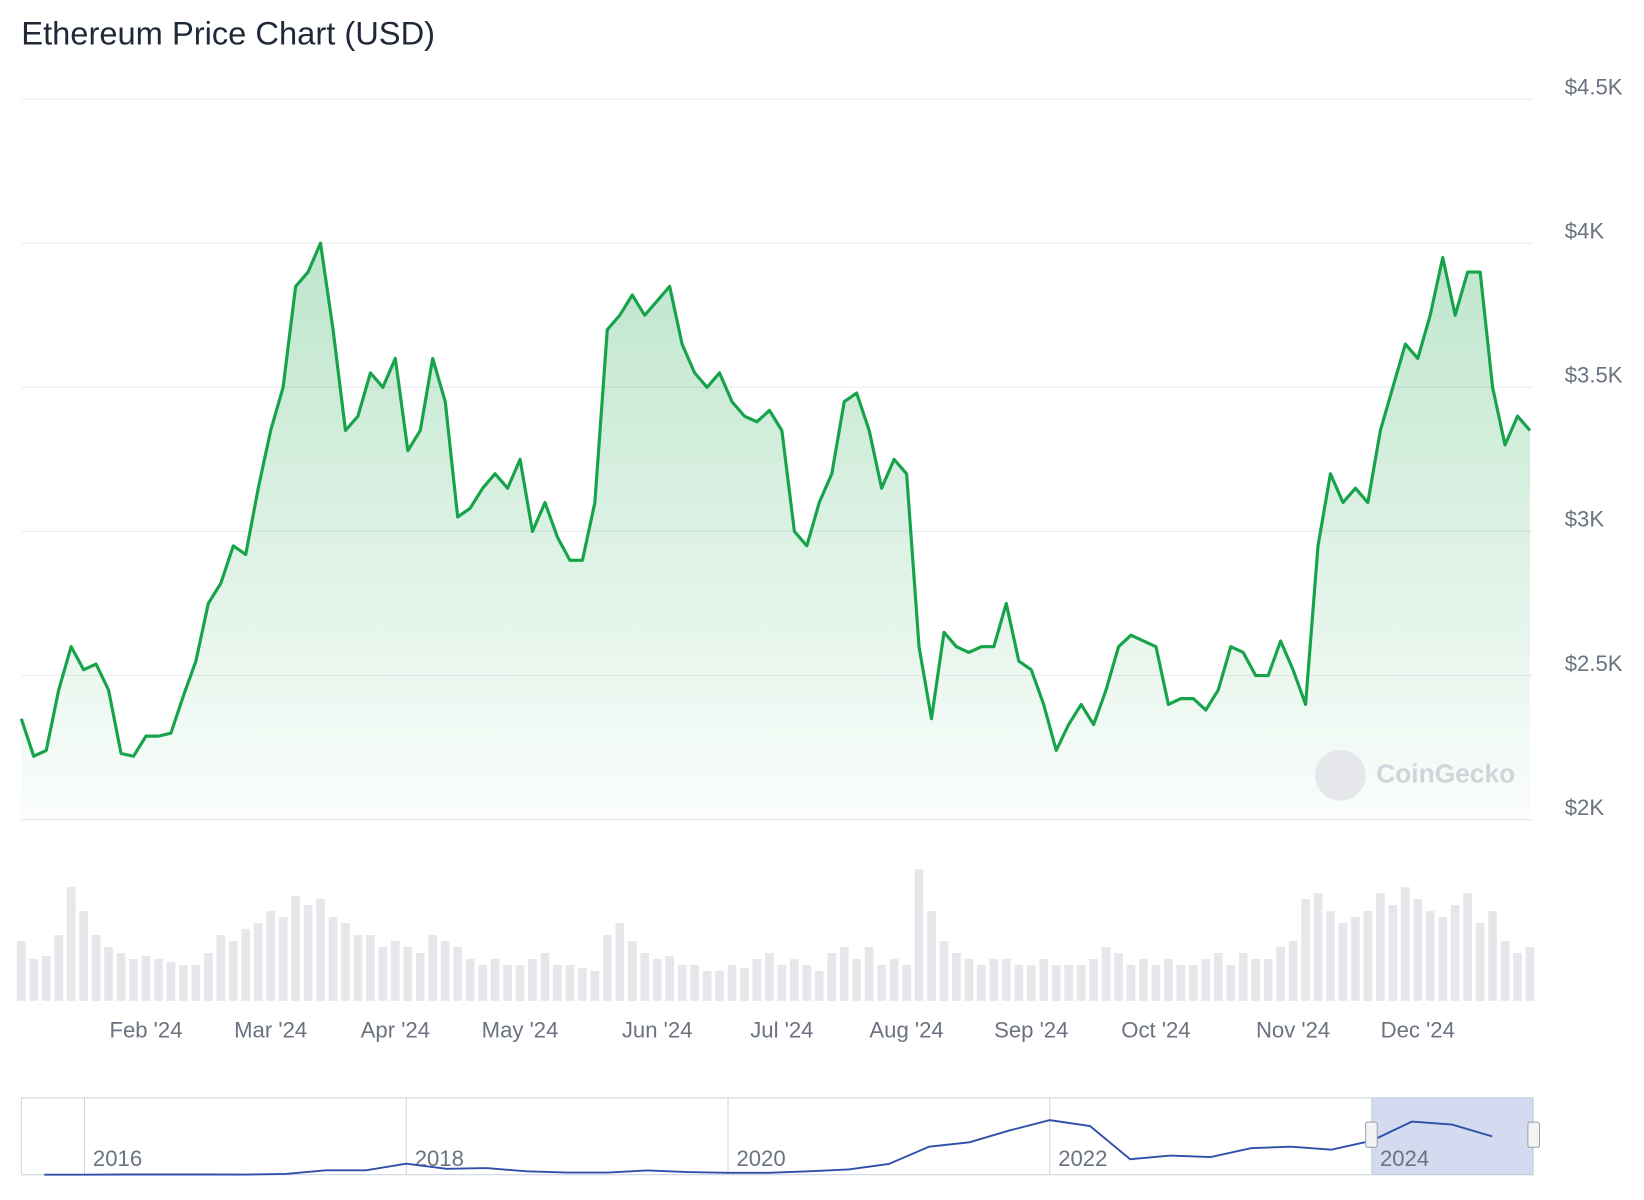 Image resolution: width=1644 pixels, height=1200 pixels. What do you see at coordinates (1404, 1158) in the screenshot?
I see `navigator-year-label: 2024` at bounding box center [1404, 1158].